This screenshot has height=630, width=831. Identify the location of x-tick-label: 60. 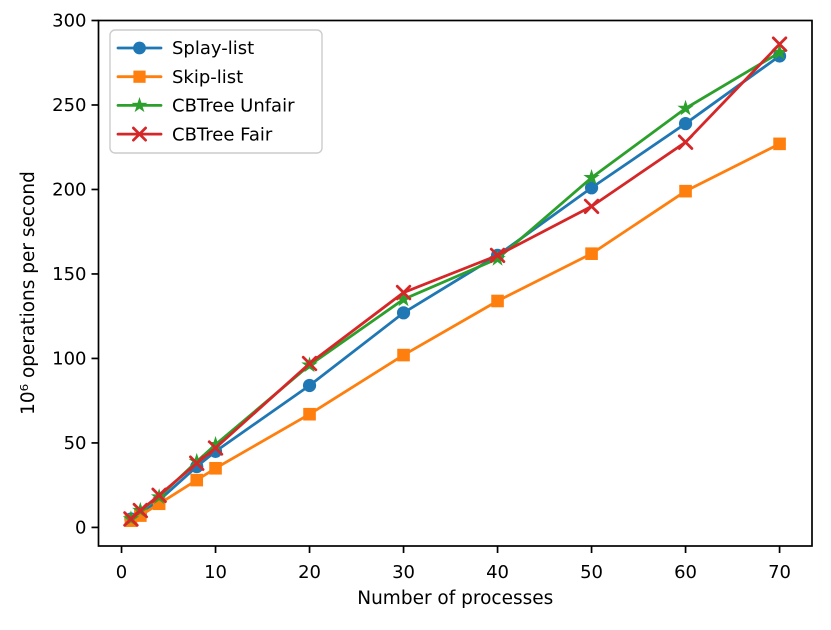
(685, 572).